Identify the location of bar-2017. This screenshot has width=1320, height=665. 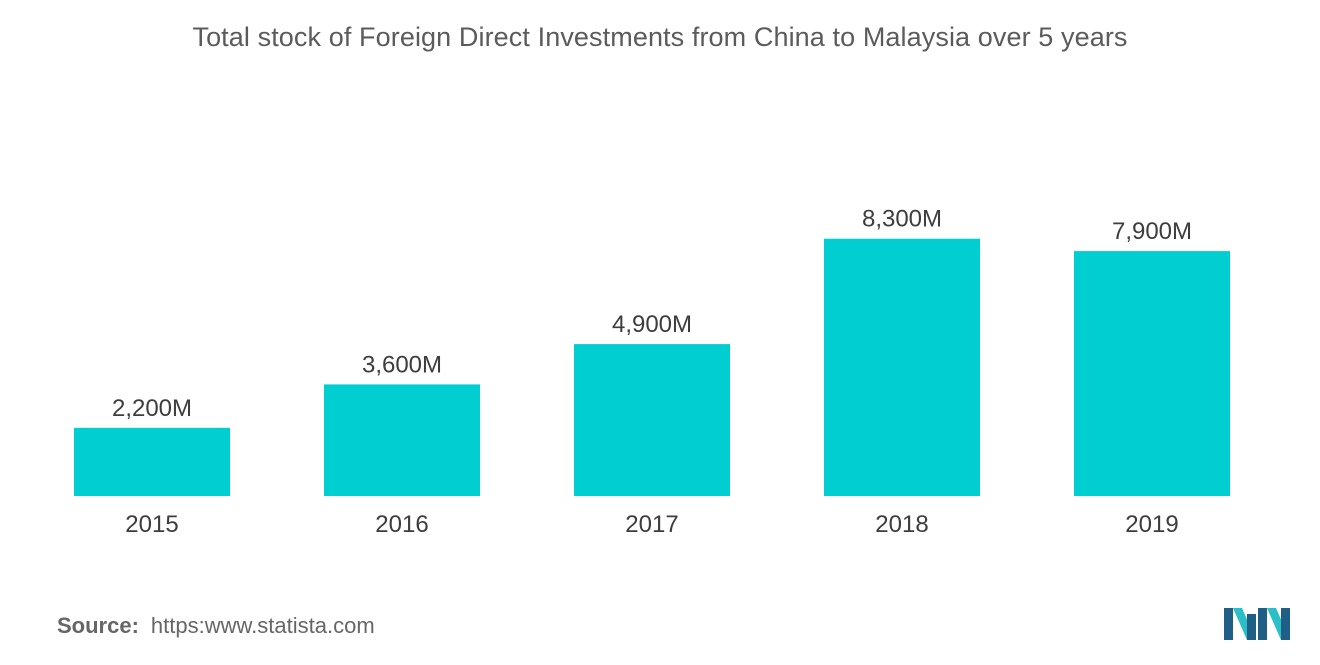
(652, 420).